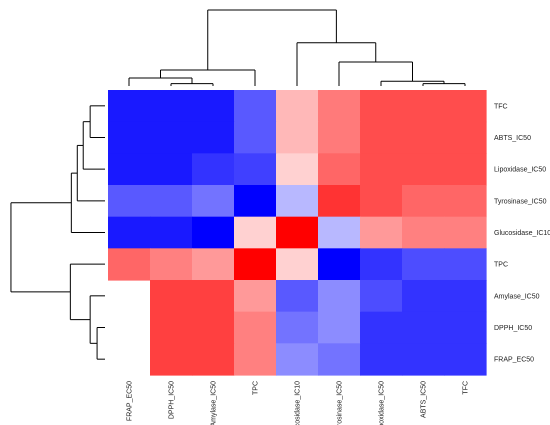 The image size is (550, 425). I want to click on heatmap-cell-Glucosidase_IC10-TFC, so click(465, 232).